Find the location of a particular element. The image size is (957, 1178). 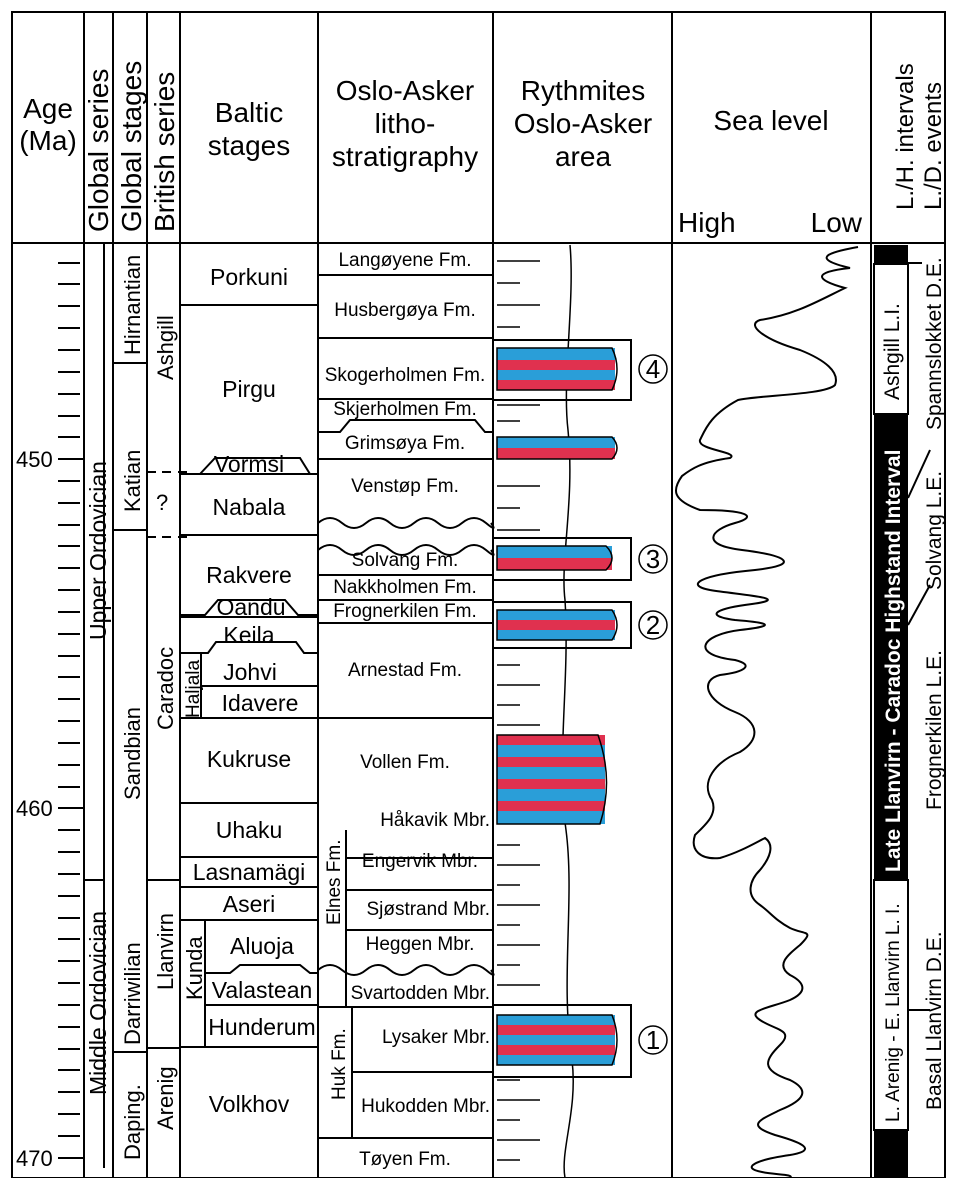

header-age: Age is located at coordinates (48, 108).